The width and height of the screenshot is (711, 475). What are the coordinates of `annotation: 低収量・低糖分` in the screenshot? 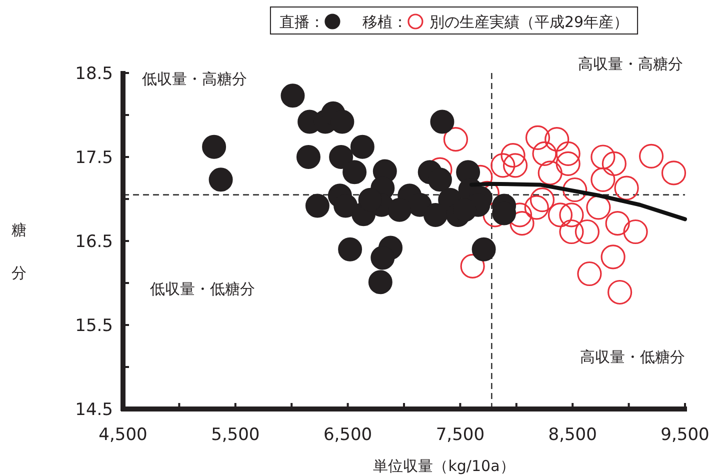 It's located at (202, 289).